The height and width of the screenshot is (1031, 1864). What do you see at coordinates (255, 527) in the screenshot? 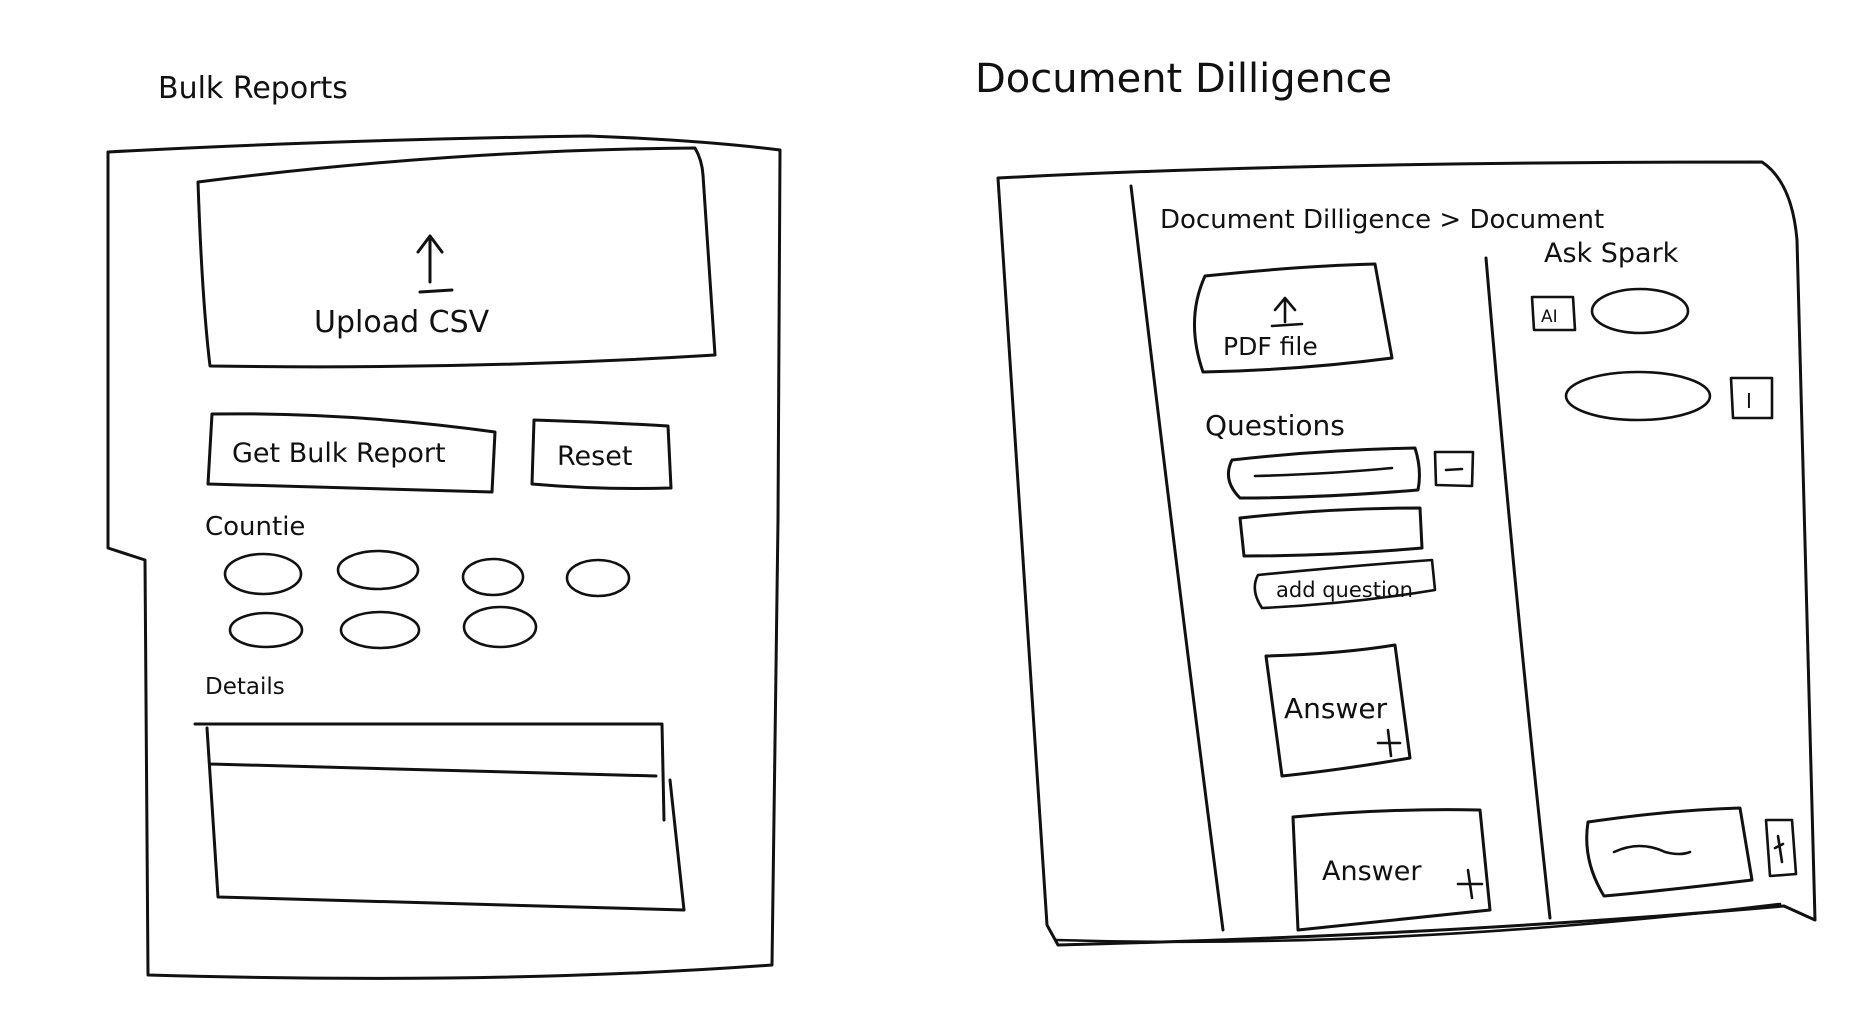
I see `counties-label: Countie` at bounding box center [255, 527].